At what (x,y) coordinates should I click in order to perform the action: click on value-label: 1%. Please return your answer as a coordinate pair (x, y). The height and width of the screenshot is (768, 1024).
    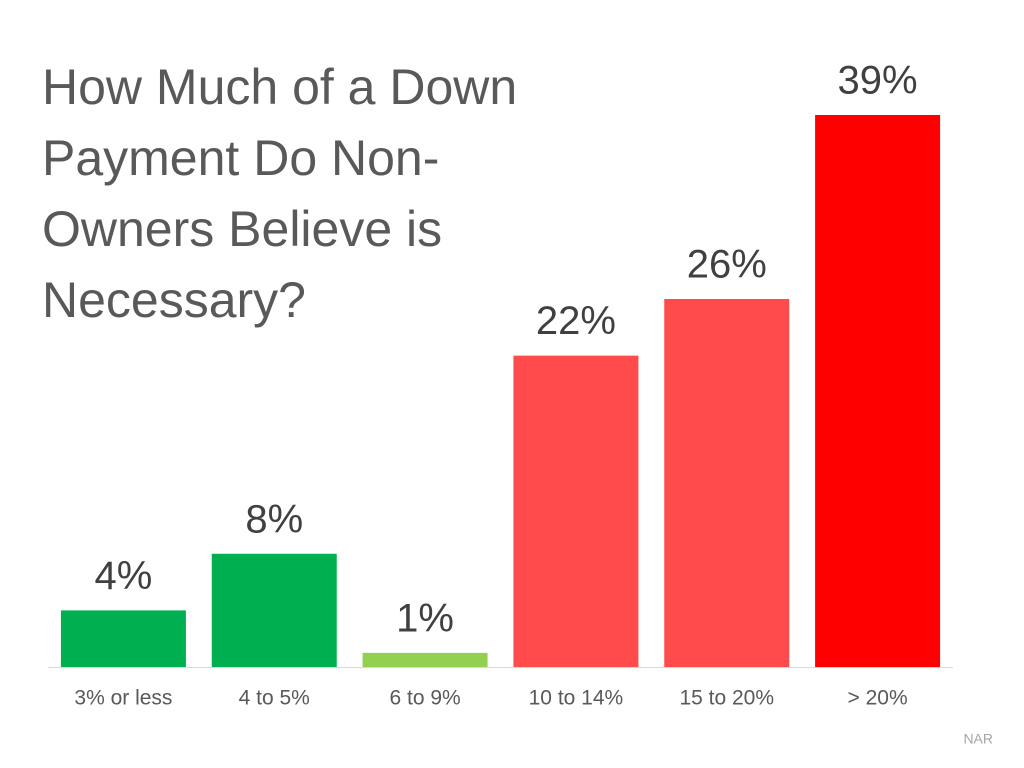
    Looking at the image, I should click on (425, 618).